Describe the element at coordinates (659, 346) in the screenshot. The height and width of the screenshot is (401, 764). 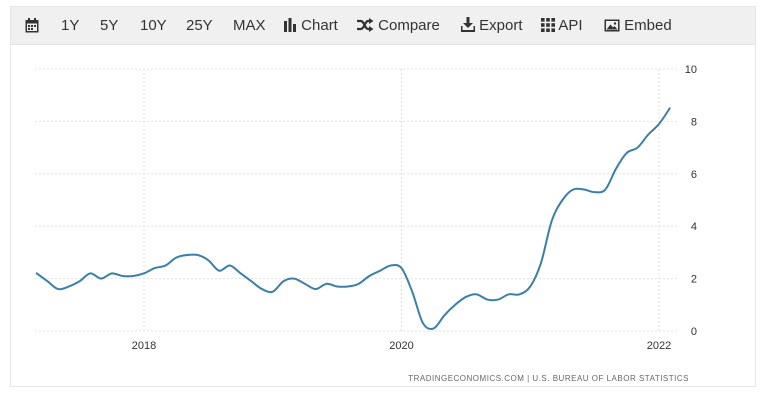
I see `x-tick-label: 2022` at that location.